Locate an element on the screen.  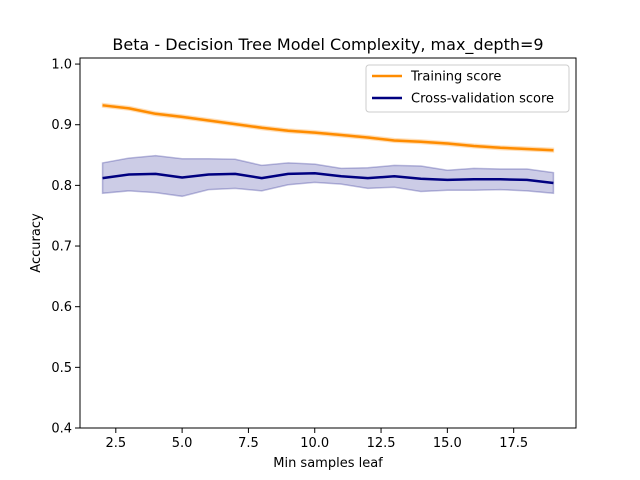
y-tick-label: 1.0 is located at coordinates (61, 65).